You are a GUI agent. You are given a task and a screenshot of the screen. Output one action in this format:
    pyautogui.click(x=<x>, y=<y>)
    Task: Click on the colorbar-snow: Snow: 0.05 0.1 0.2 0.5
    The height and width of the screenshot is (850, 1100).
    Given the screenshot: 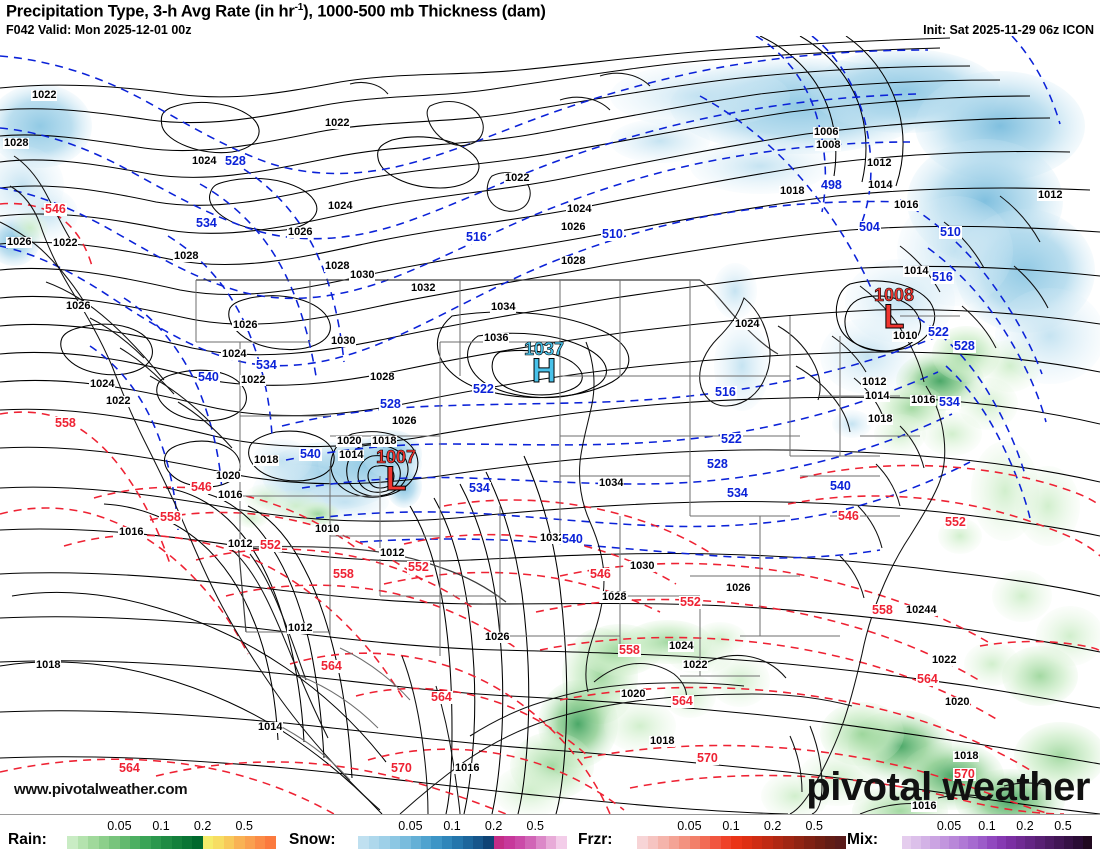 What is the action you would take?
    pyautogui.click(x=431, y=832)
    